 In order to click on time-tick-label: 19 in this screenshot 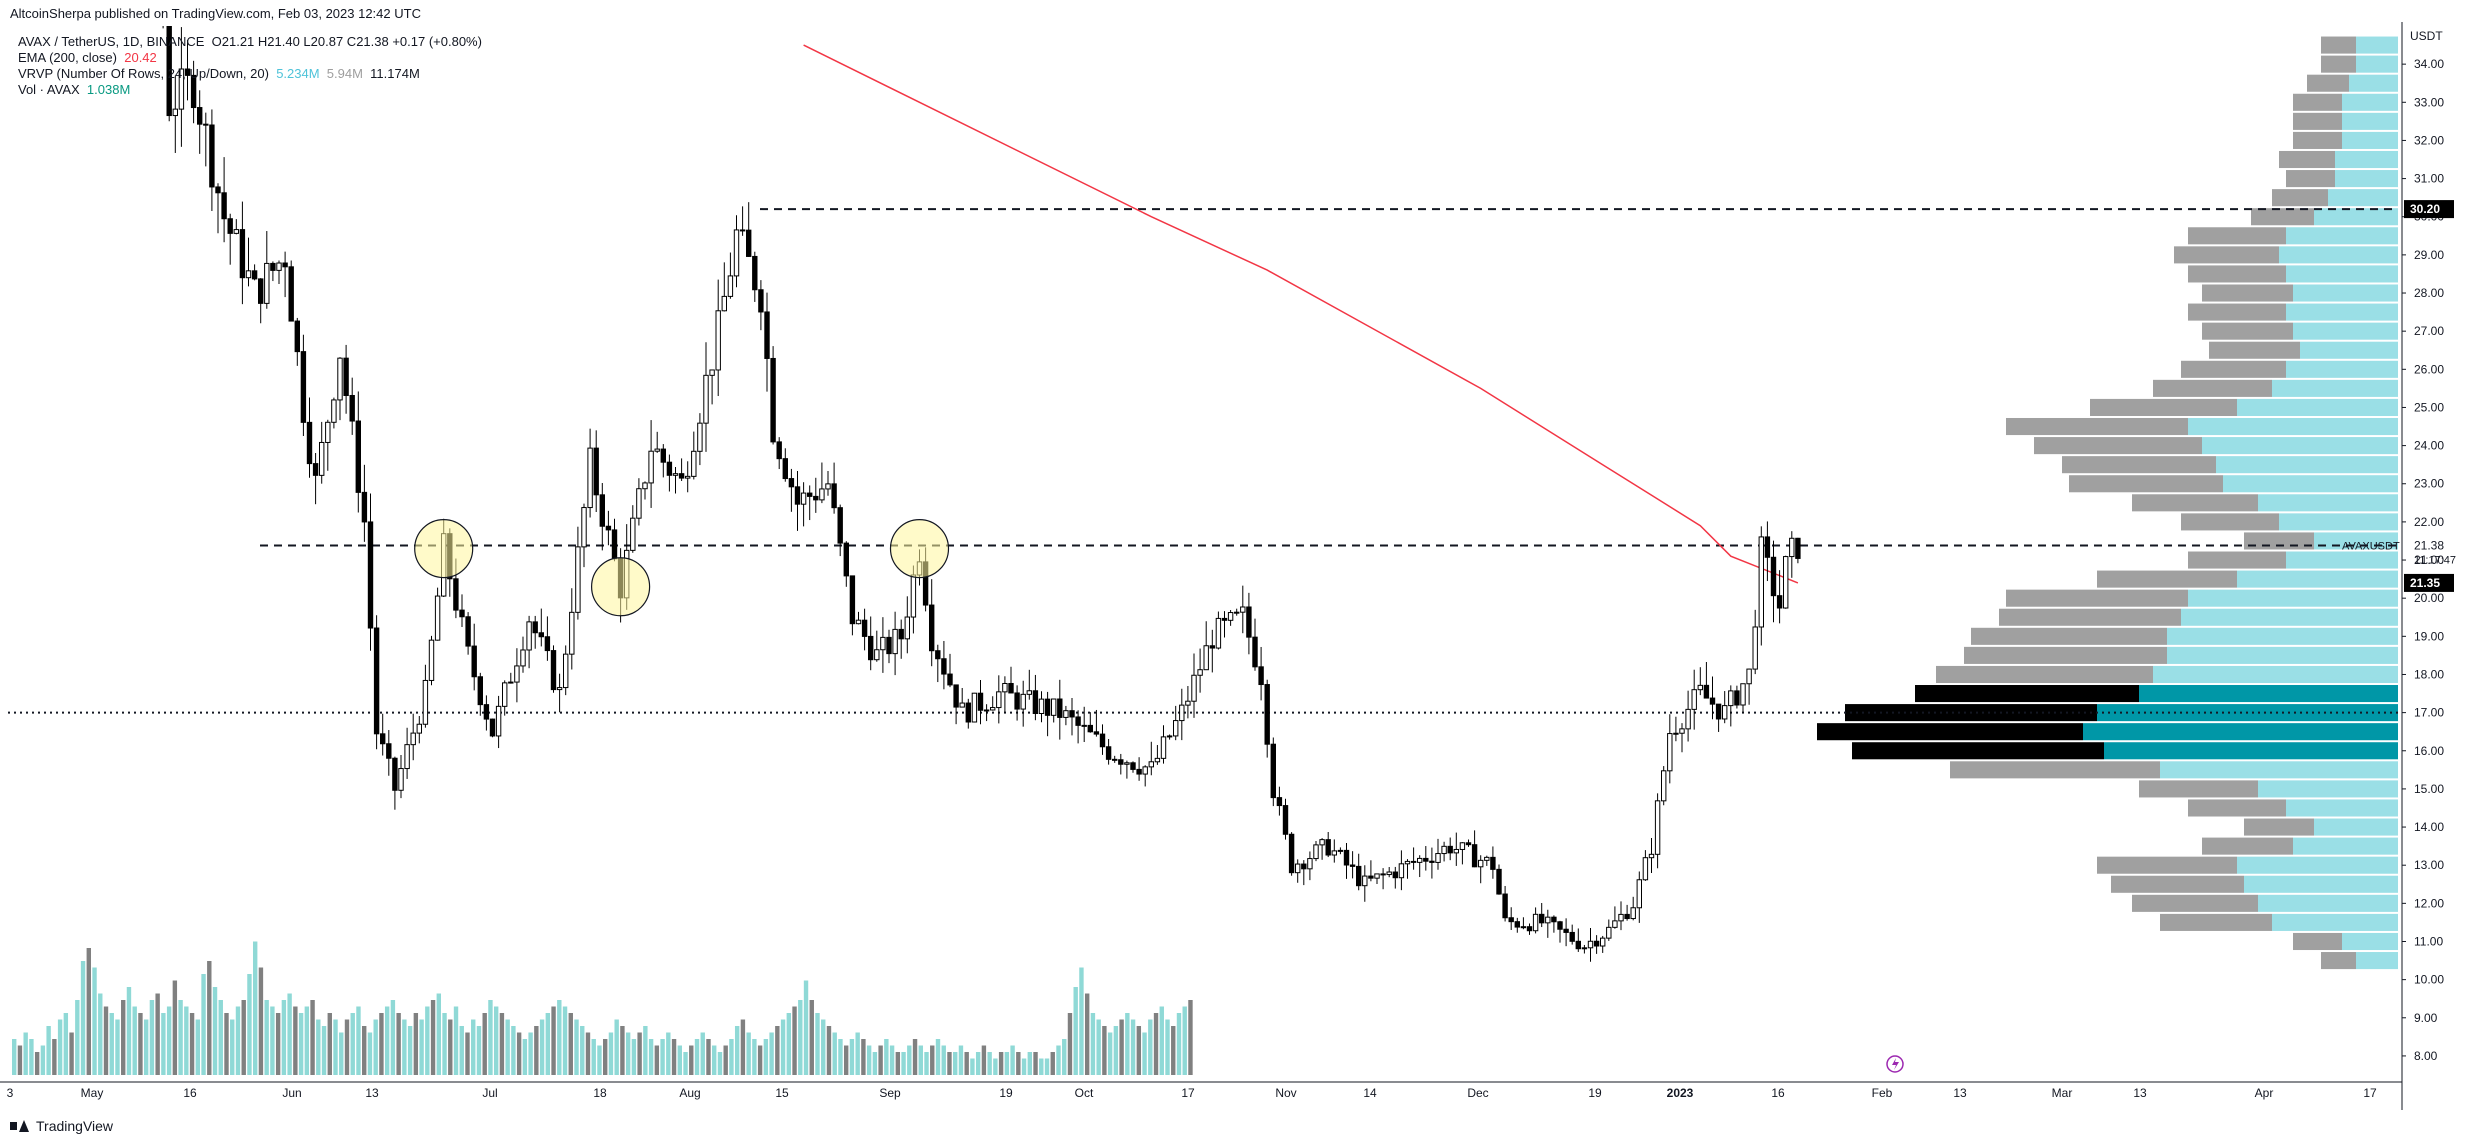, I will do `click(1006, 1093)`.